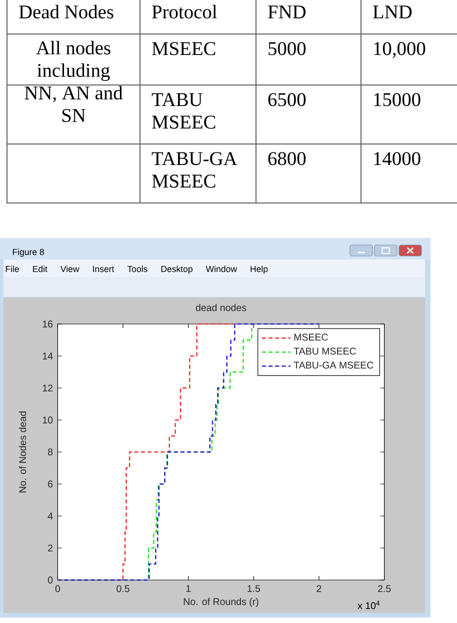 The width and height of the screenshot is (457, 623). I want to click on text: TABU-GA MSEEC, so click(195, 170).